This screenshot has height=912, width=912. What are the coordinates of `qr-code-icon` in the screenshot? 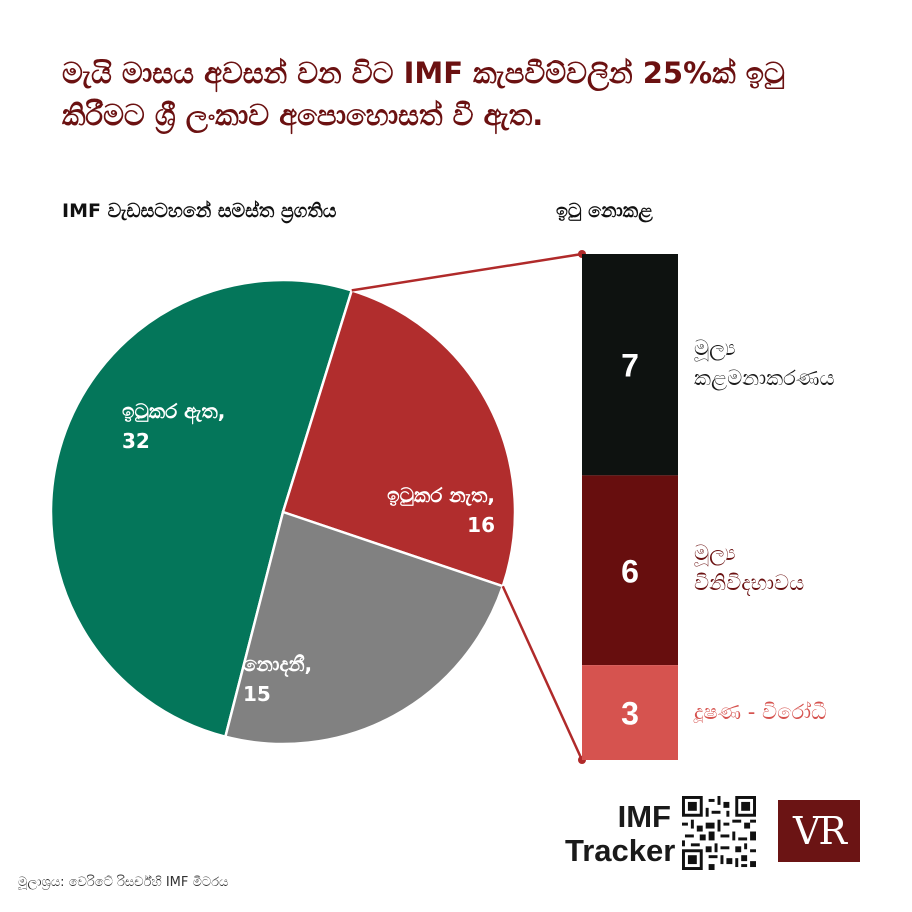 It's located at (719, 833).